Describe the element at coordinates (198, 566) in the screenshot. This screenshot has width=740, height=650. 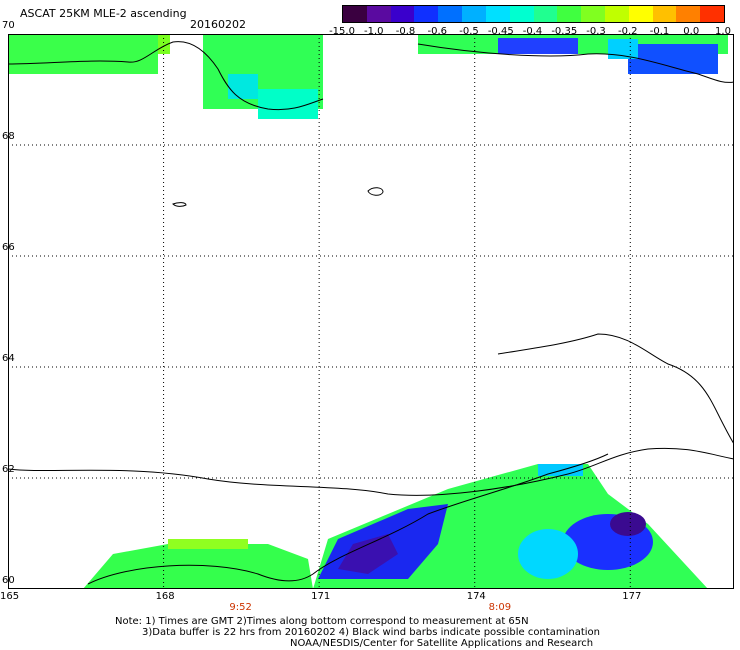
I see `swath-bottom-left` at that location.